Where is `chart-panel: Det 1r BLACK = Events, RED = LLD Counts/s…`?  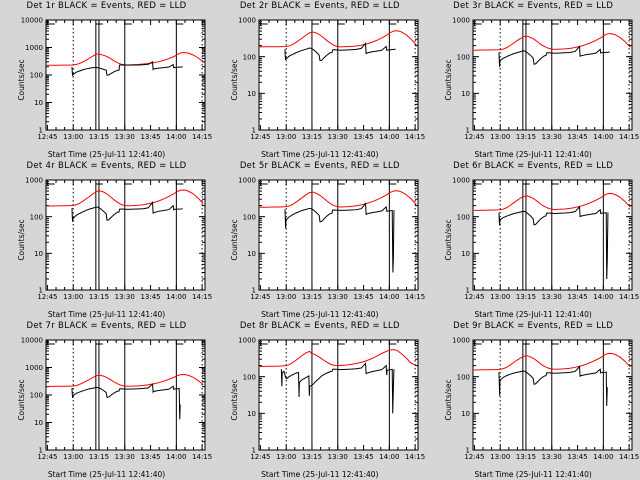
chart-panel: Det 1r BLACK = Events, RED = LLD Counts/s… is located at coordinates (106, 80).